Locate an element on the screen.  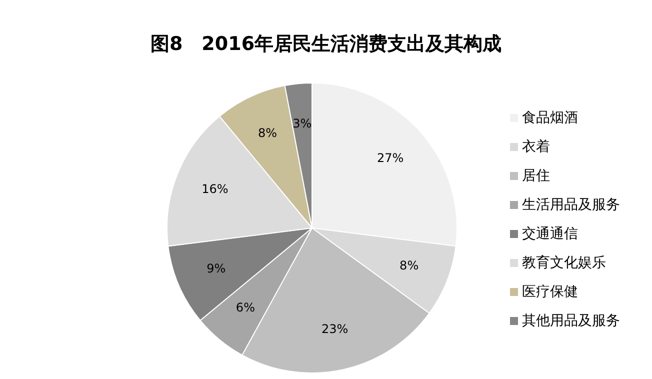
legend-label: 交通通信 is located at coordinates (550, 234).